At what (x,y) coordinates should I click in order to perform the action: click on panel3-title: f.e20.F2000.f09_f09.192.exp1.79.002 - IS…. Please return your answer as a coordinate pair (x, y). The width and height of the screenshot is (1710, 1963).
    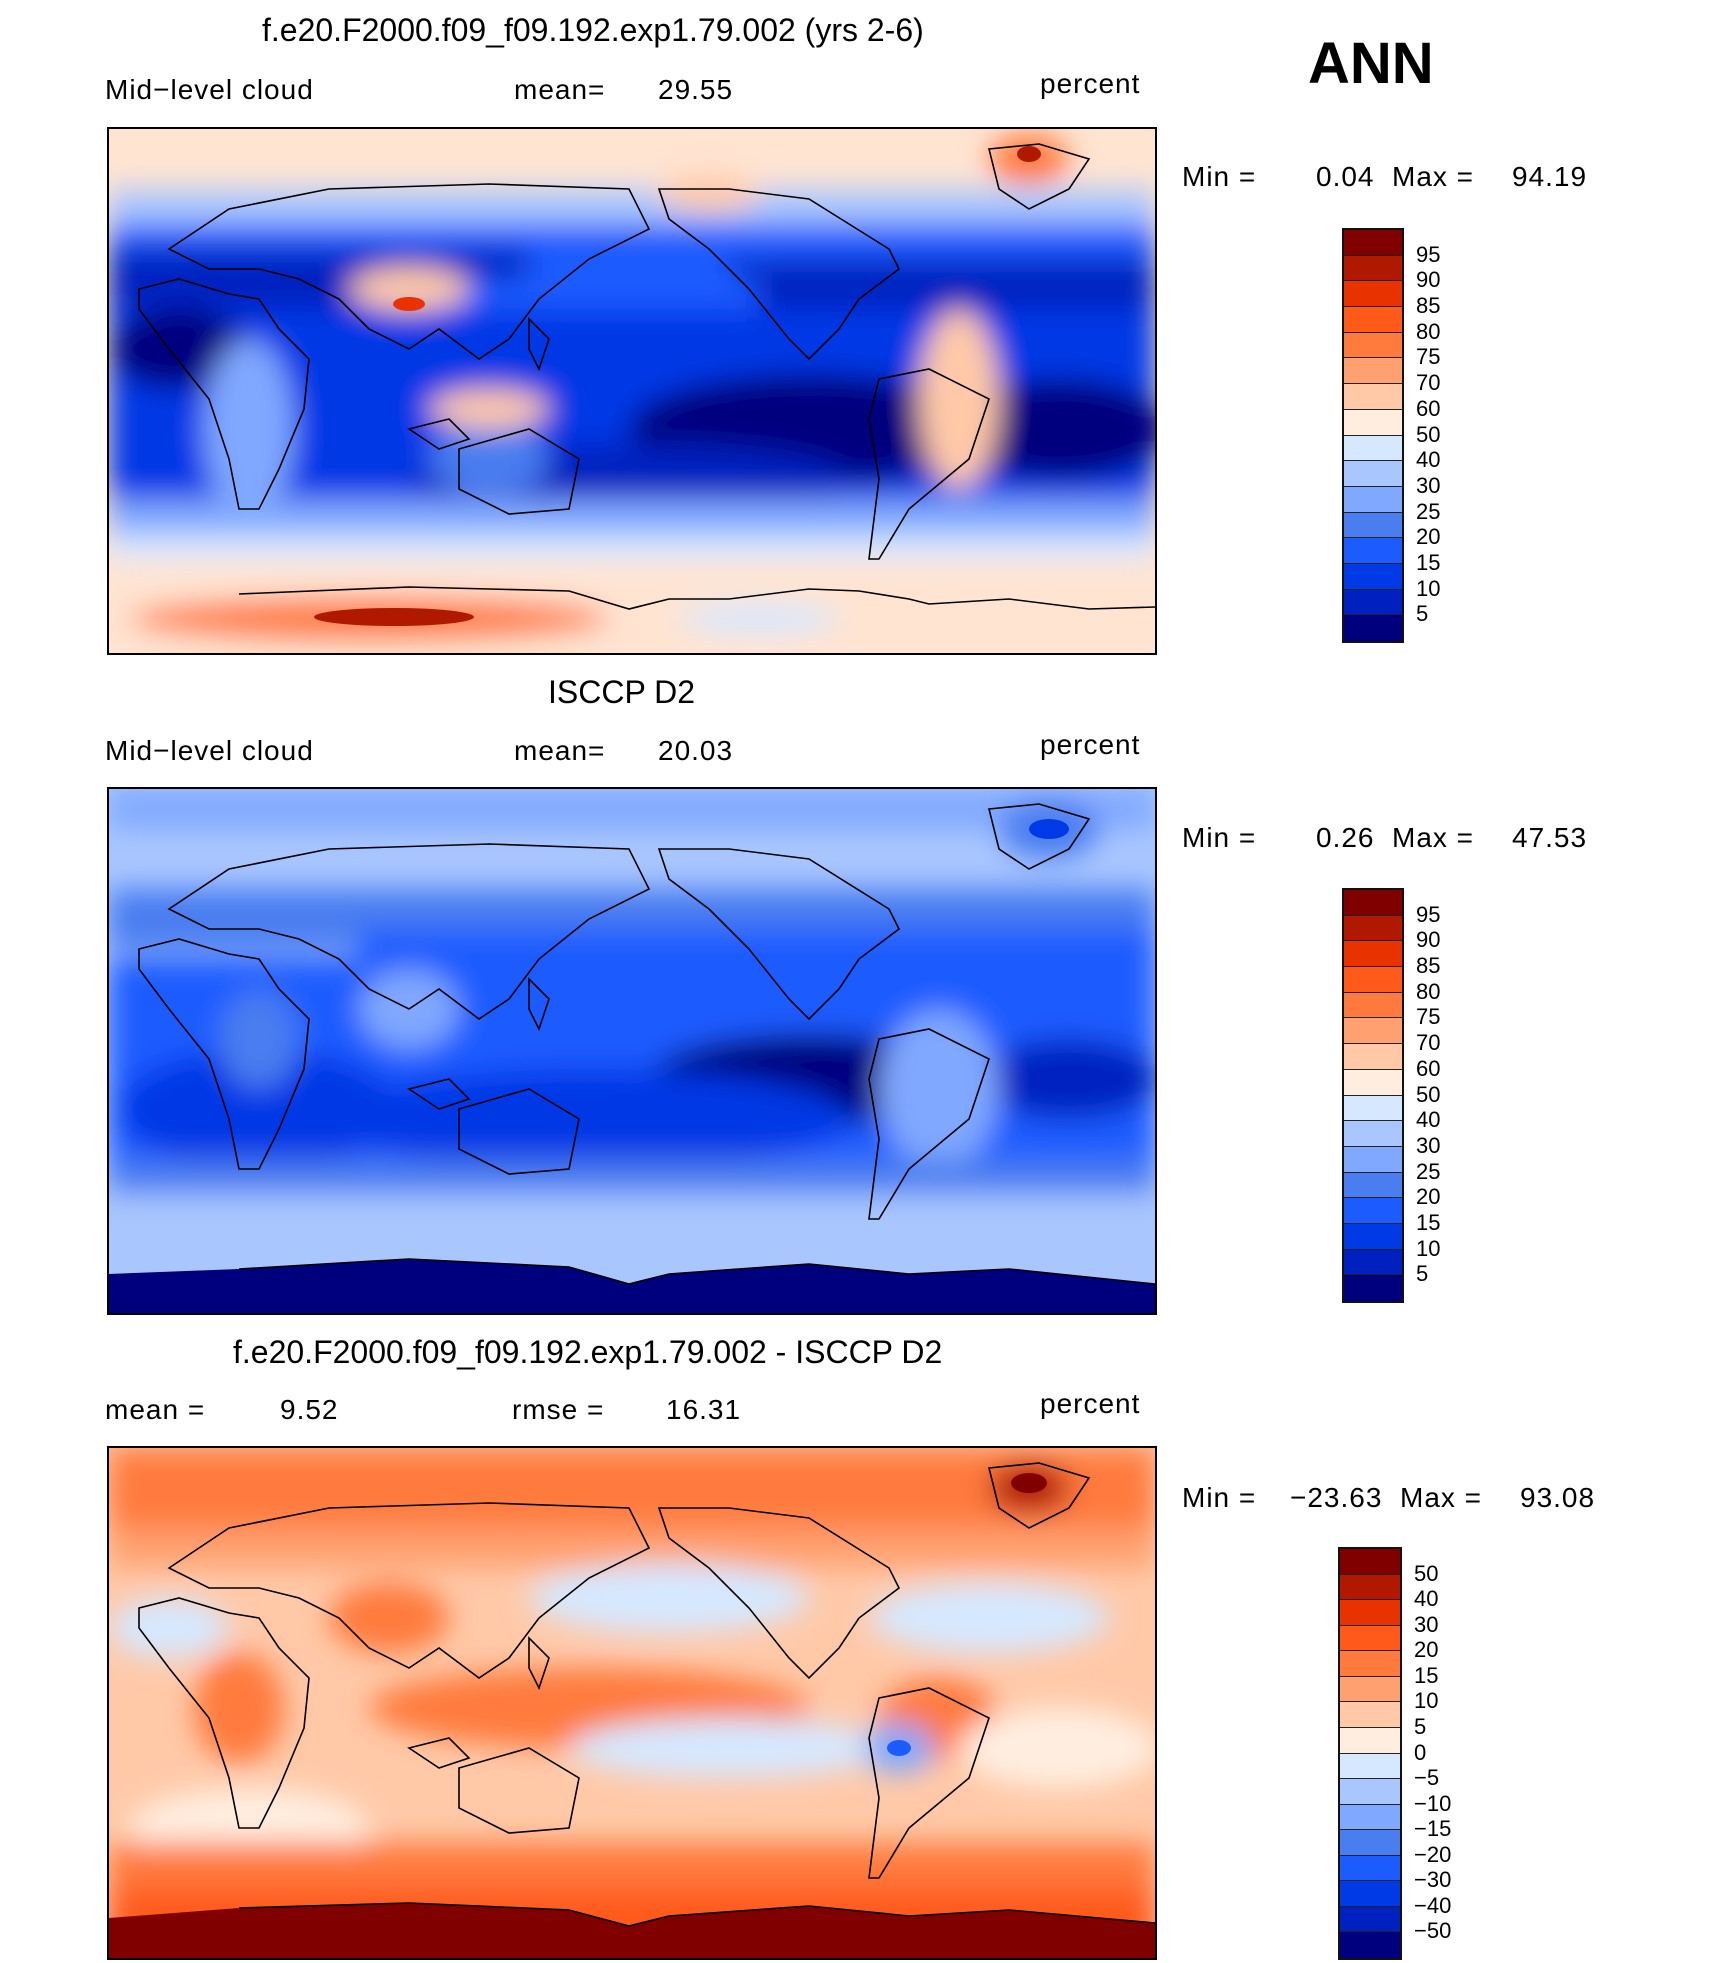
    Looking at the image, I should click on (588, 1352).